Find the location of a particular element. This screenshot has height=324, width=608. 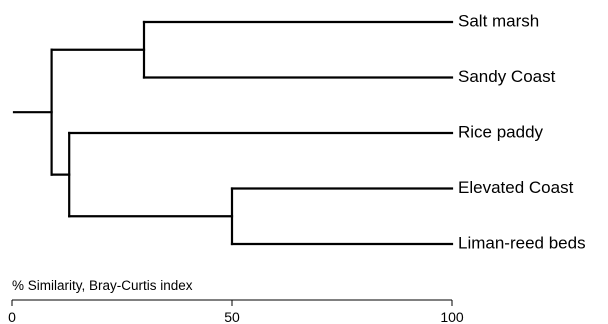

axis-title: % Similarity, Bray-Curtis index is located at coordinates (102, 285).